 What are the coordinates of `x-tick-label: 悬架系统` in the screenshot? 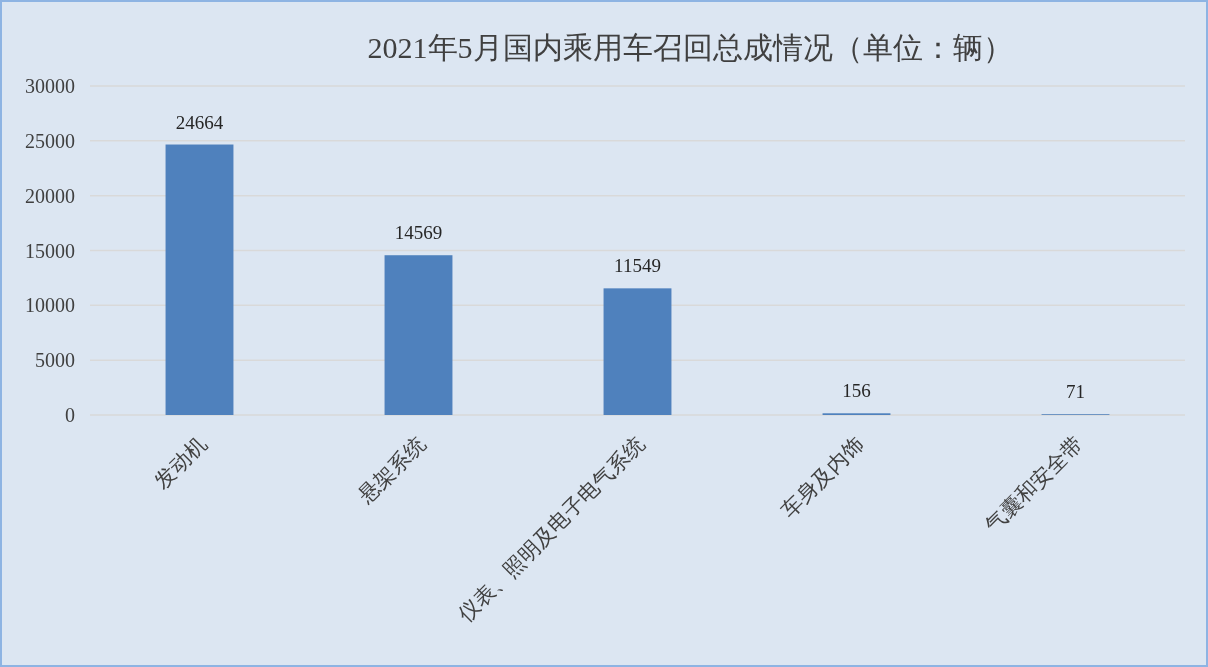 It's located at (391, 470).